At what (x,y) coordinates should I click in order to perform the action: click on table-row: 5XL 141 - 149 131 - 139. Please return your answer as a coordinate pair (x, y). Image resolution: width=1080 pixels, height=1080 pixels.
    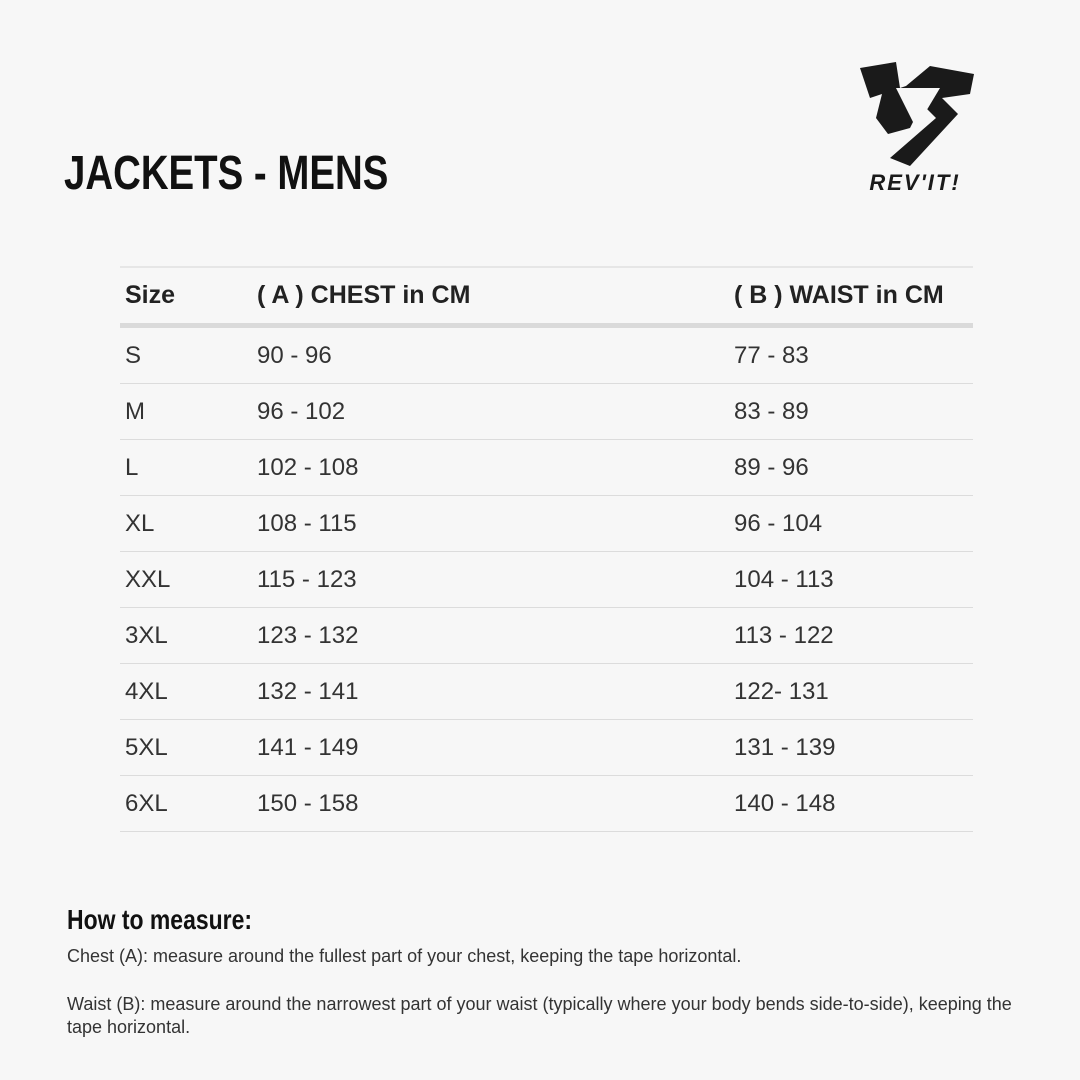
    Looking at the image, I should click on (546, 748).